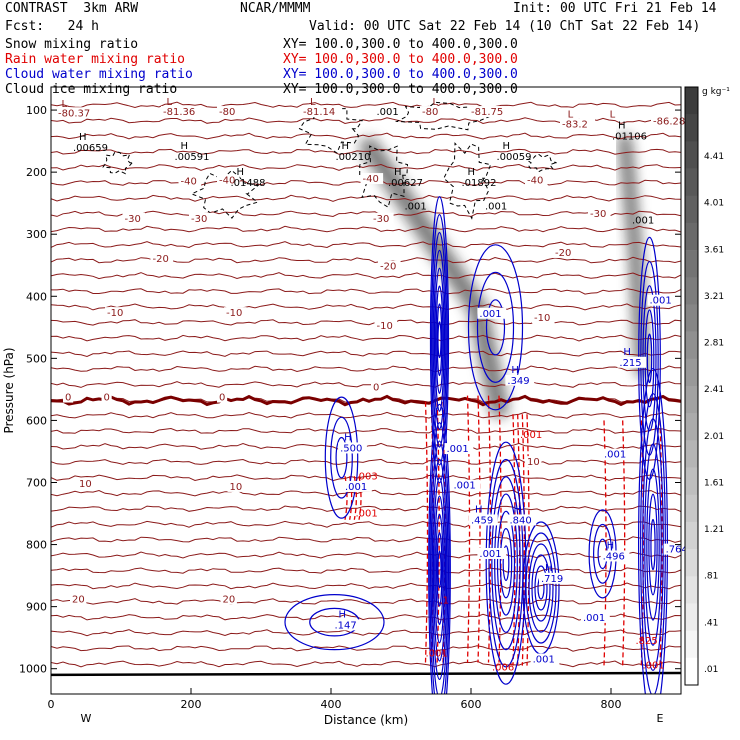  What do you see at coordinates (36, 358) in the screenshot?
I see `y-tick-label: 500` at bounding box center [36, 358].